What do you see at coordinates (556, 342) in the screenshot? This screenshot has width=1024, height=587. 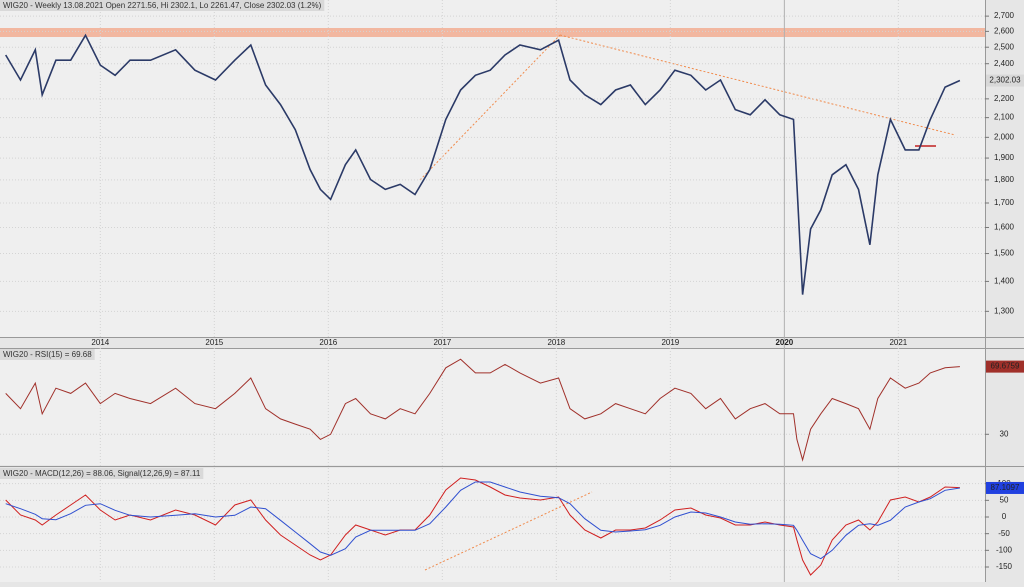 I see `x-tick-label: 2018` at bounding box center [556, 342].